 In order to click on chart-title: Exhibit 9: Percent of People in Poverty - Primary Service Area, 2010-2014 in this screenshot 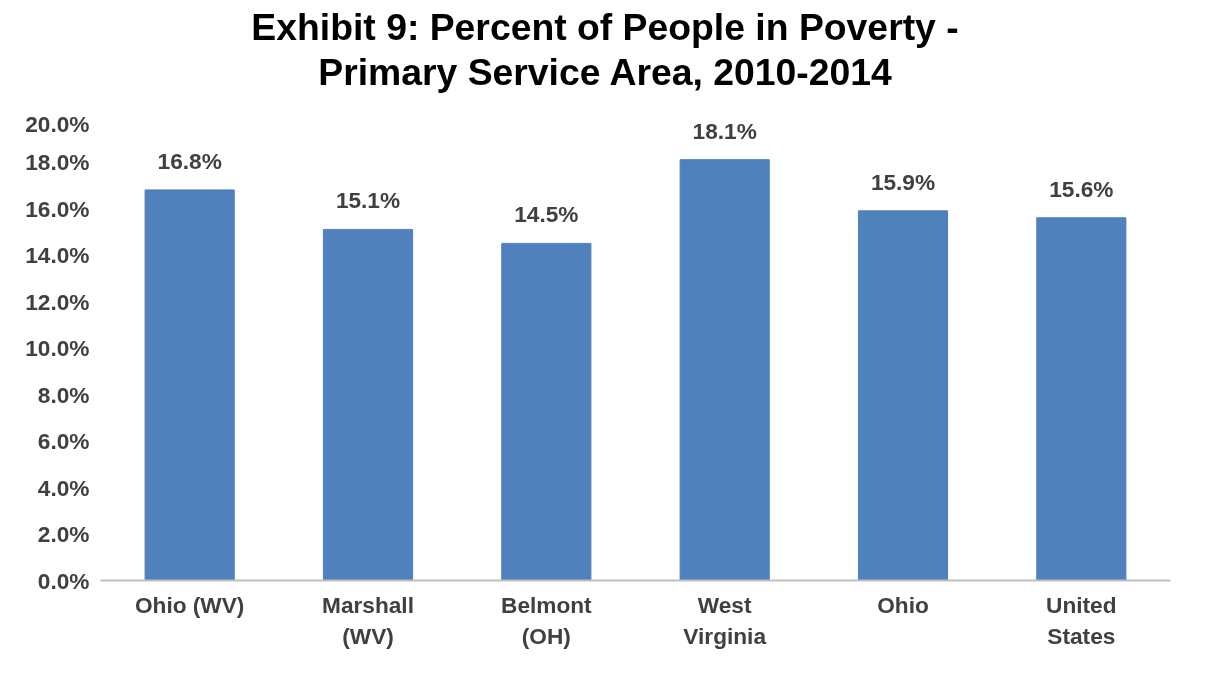, I will do `click(605, 50)`.